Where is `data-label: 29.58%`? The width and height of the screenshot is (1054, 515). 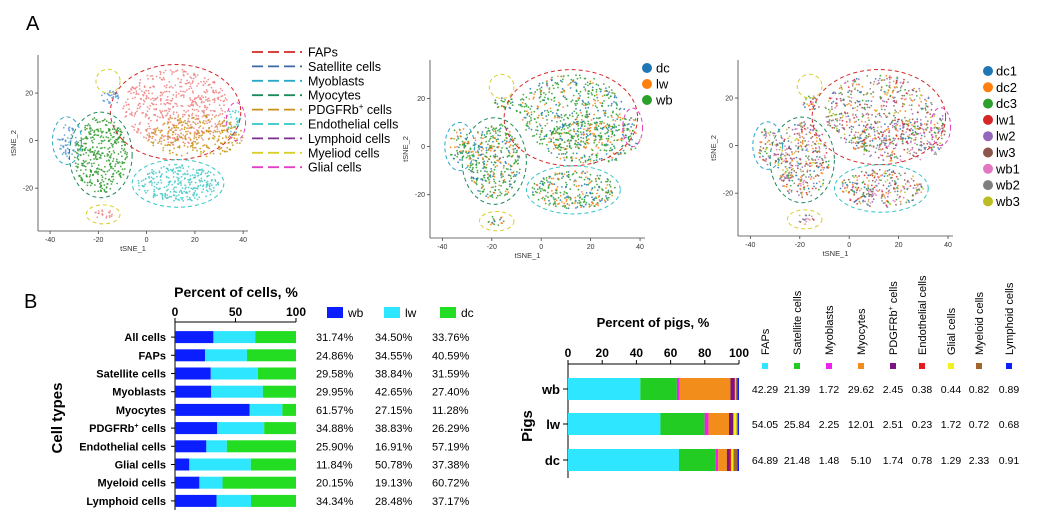 data-label: 29.58% is located at coordinates (335, 375).